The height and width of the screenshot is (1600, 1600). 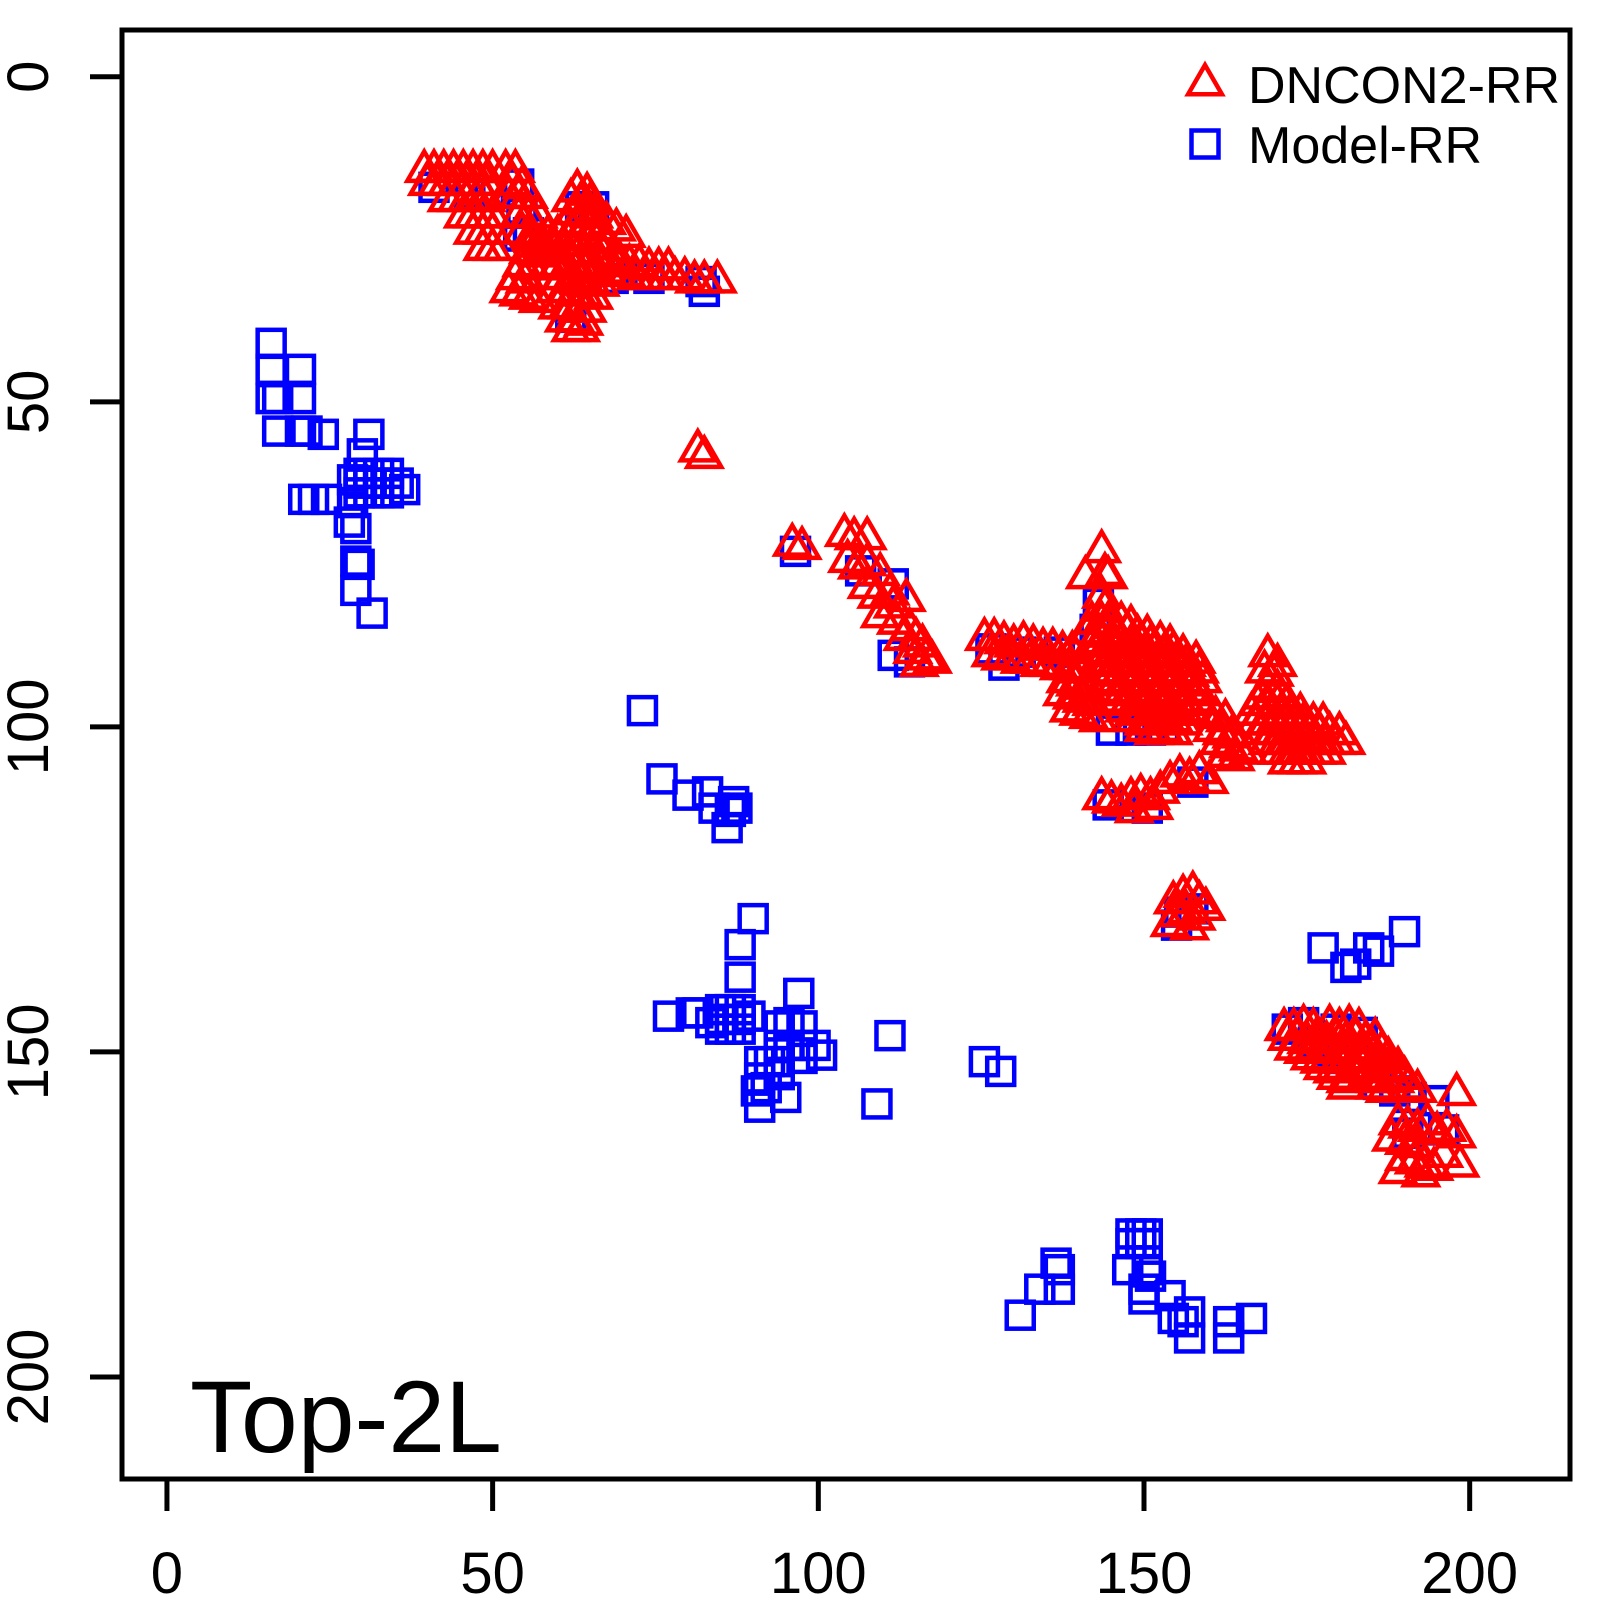 I want to click on square-marker-icon, so click(x=1205, y=144).